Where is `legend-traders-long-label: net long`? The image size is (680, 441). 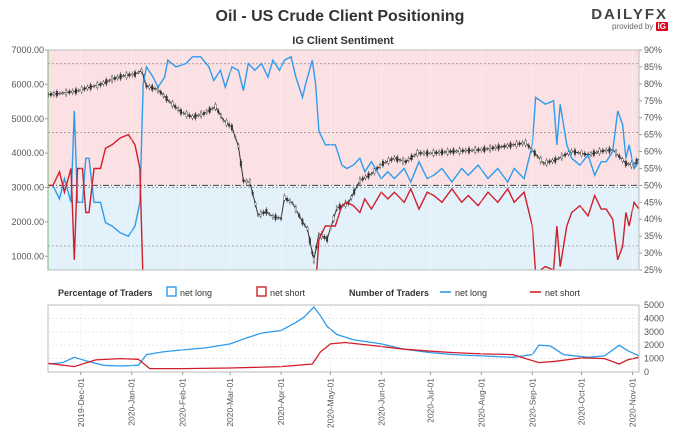
legend-traders-long-label: net long is located at coordinates (471, 293).